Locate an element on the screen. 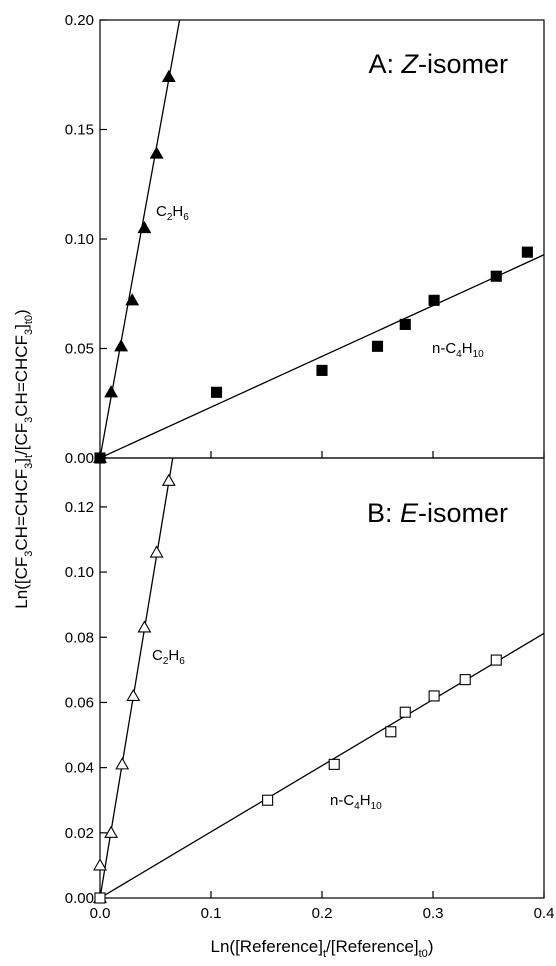  y-tick-label: 0.20 is located at coordinates (79, 20).